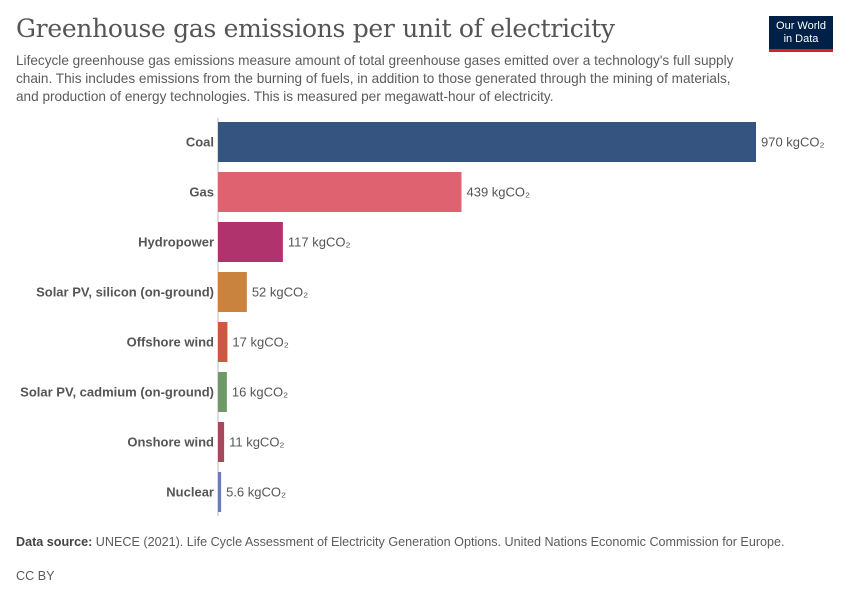  Describe the element at coordinates (340, 192) in the screenshot. I see `bar-gas` at that location.